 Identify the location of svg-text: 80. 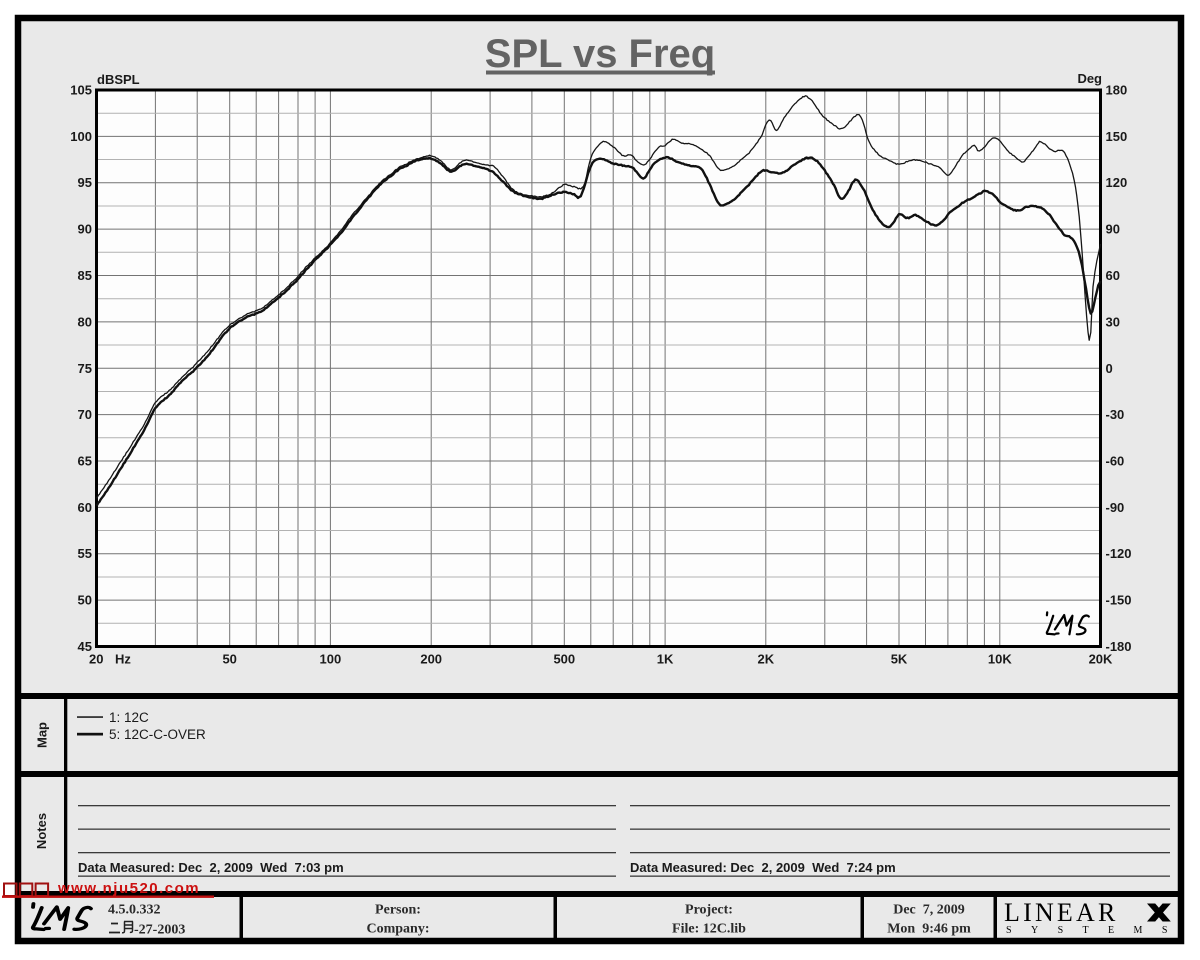
(85, 321).